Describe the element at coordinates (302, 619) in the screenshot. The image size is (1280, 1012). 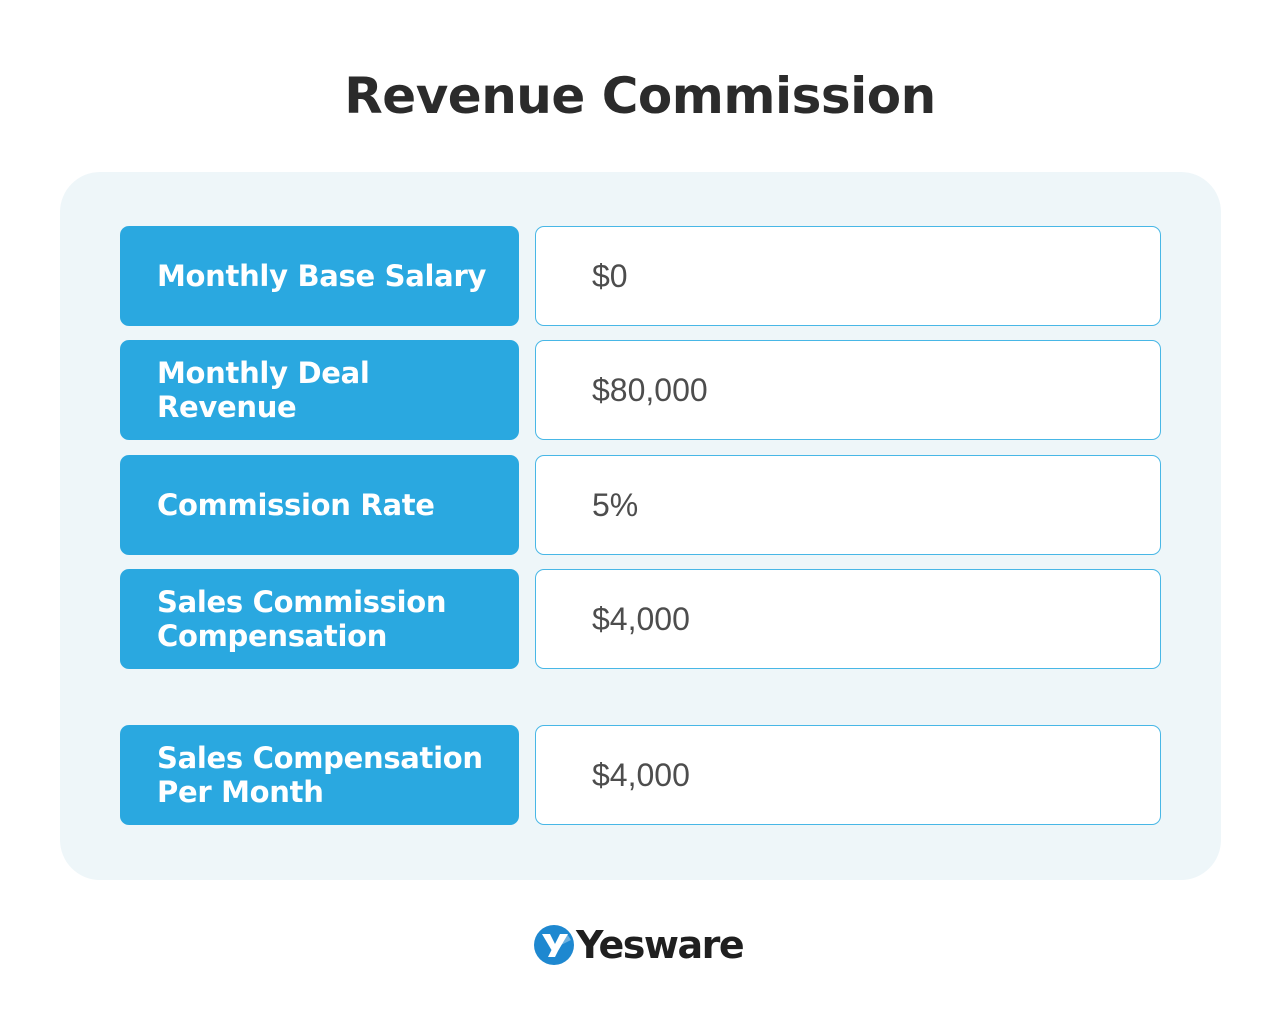
I see `row-label: Sales Commission Compensation` at that location.